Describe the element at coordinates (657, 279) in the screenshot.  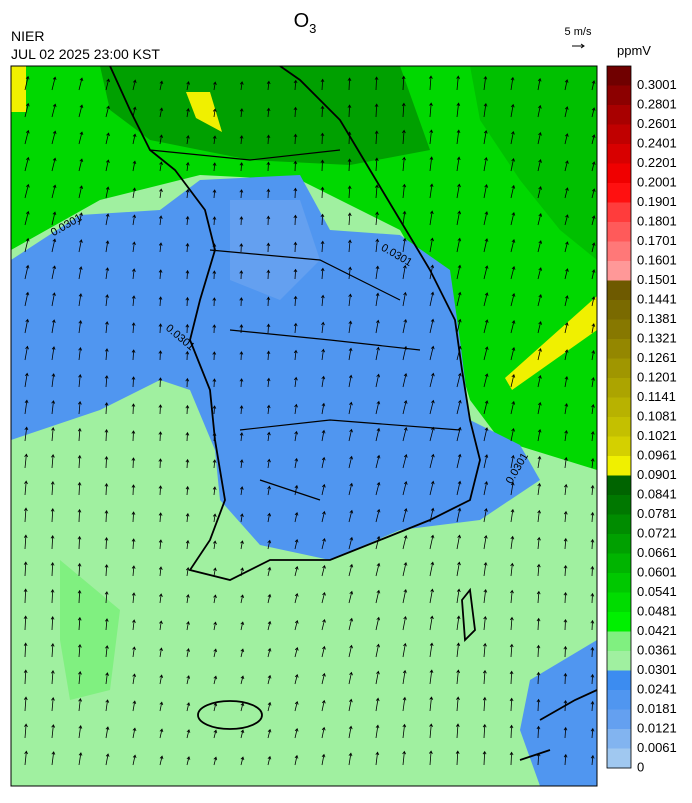
I see `colorbar-label: 0.1501` at that location.